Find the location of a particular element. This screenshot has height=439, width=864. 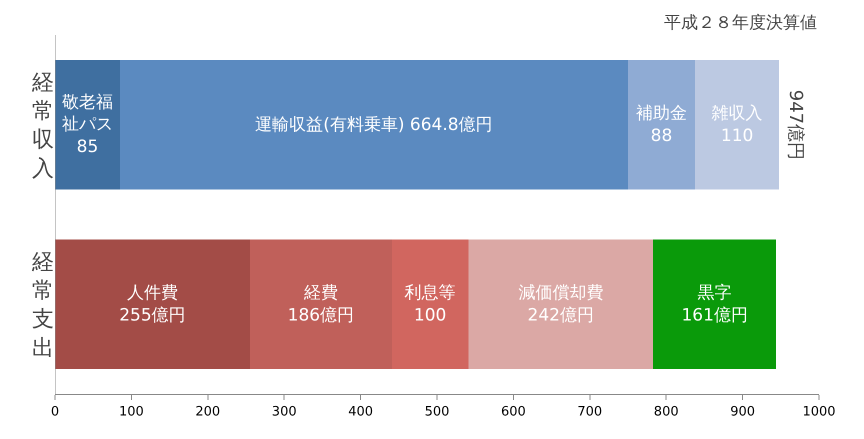

data-label: 人件費 255億円 is located at coordinates (152, 304).